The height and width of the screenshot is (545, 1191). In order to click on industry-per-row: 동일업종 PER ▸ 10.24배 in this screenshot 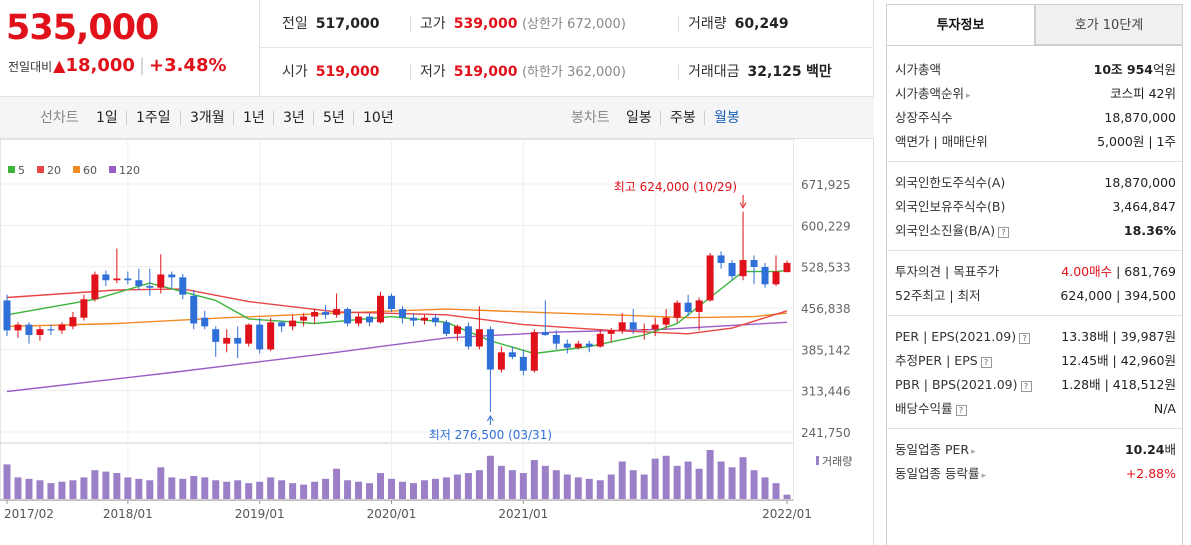, I will do `click(1035, 449)`.